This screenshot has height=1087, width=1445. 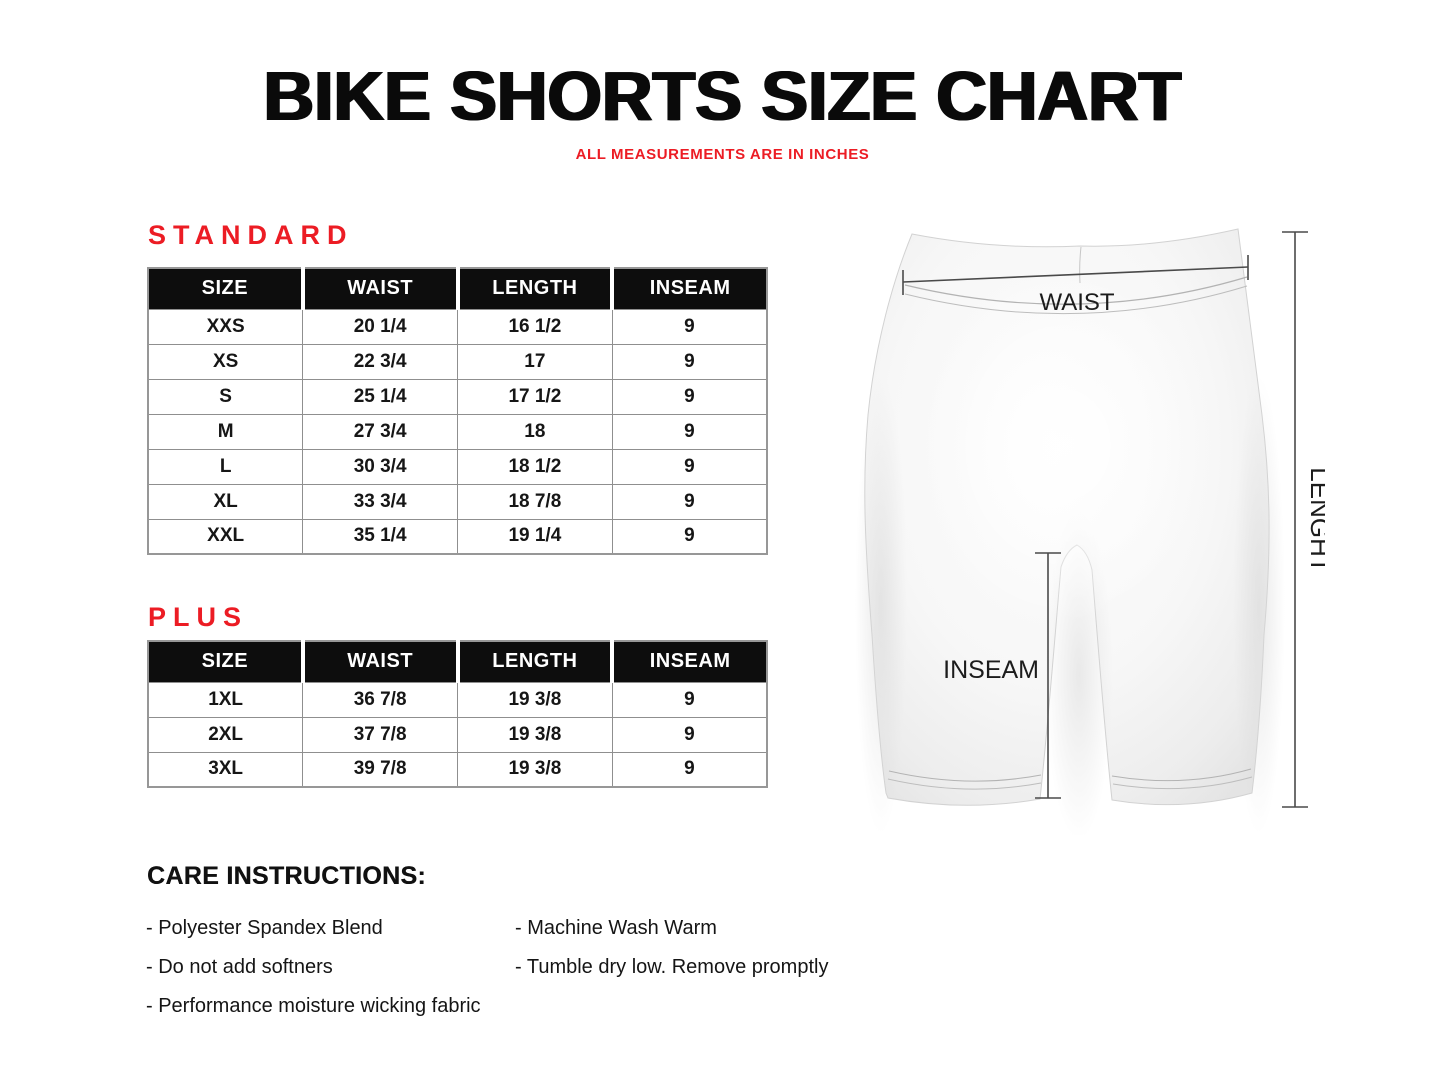 I want to click on cell-size: XXS, so click(x=225, y=326).